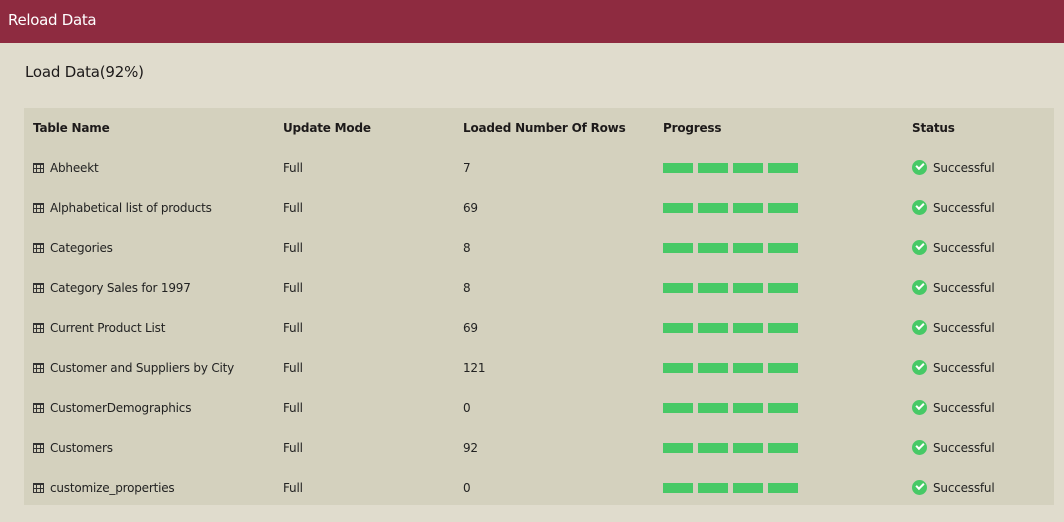  I want to click on table-name: customize_properties, so click(112, 488).